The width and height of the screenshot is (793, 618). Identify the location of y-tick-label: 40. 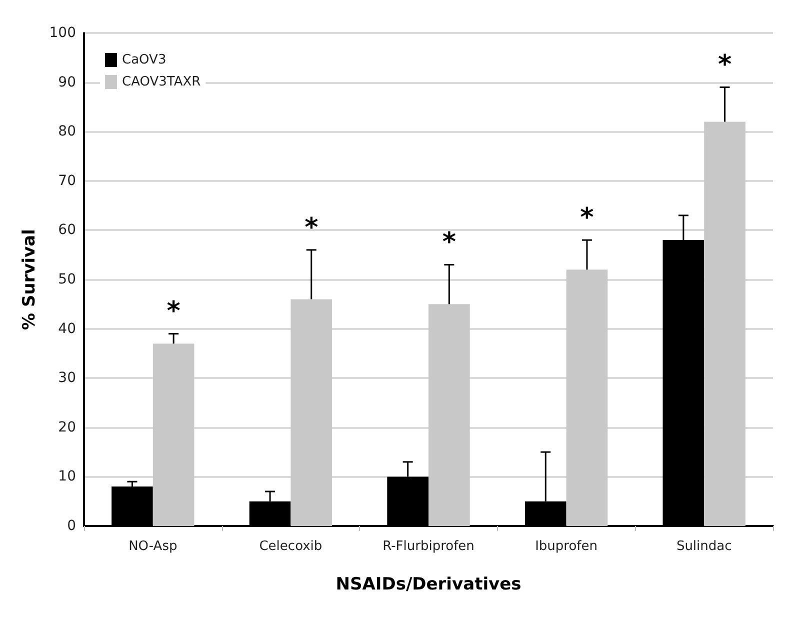
(67, 328).